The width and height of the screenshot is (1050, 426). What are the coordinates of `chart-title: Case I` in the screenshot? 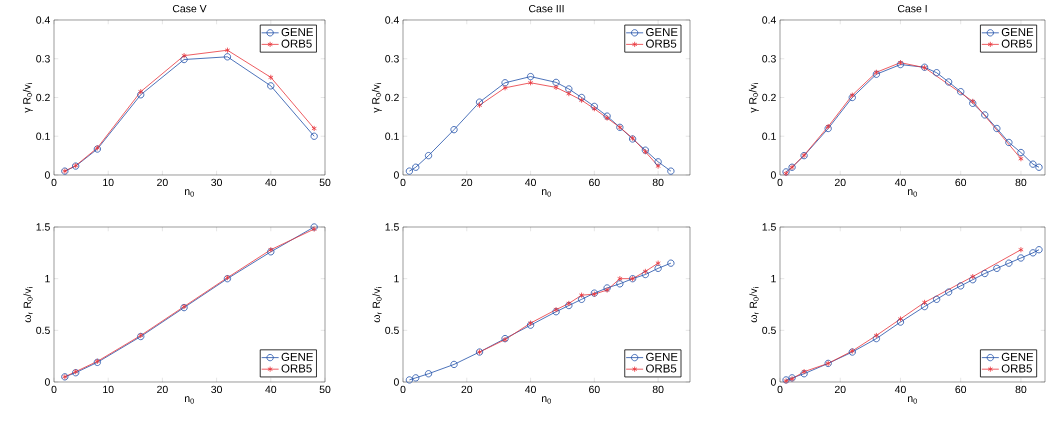 It's located at (912, 8).